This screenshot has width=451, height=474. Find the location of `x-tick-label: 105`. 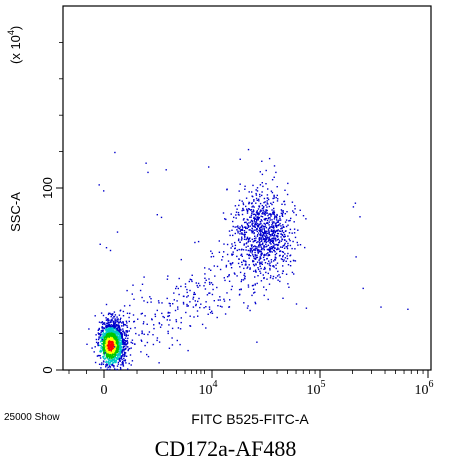

x-tick-label: 105 is located at coordinates (316, 388).